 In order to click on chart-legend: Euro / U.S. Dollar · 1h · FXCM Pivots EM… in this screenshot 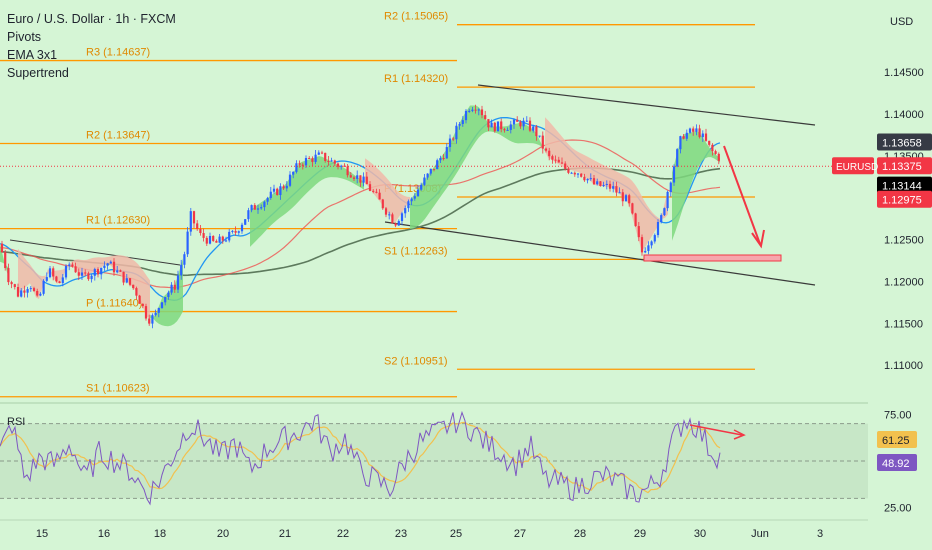, I will do `click(91, 46)`.